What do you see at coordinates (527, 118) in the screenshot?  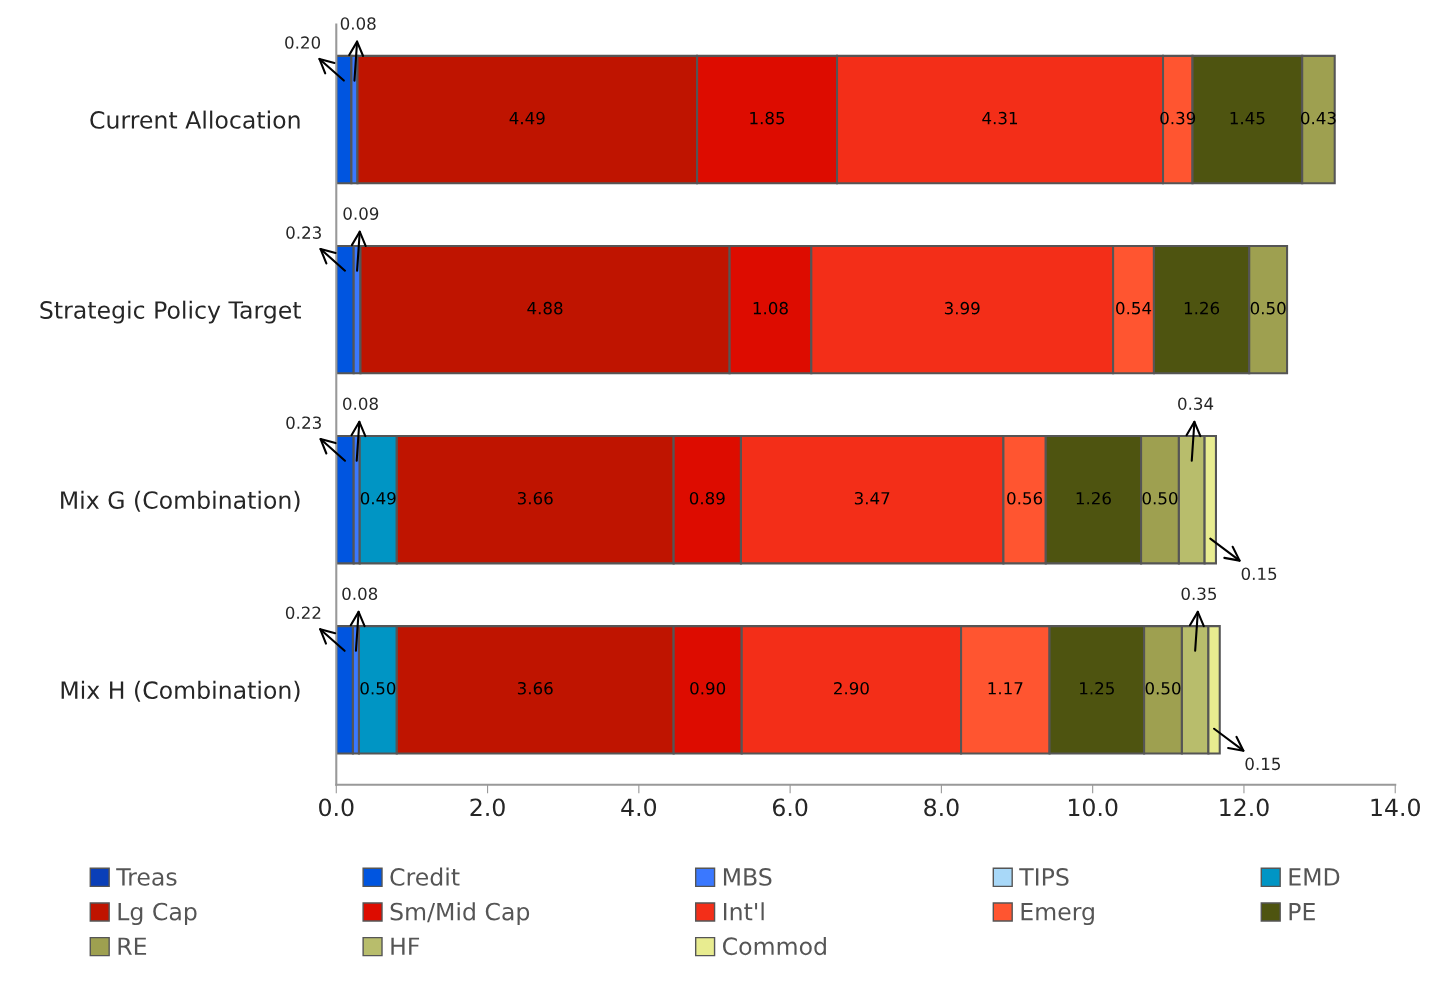 I see `data-label: 4.49` at bounding box center [527, 118].